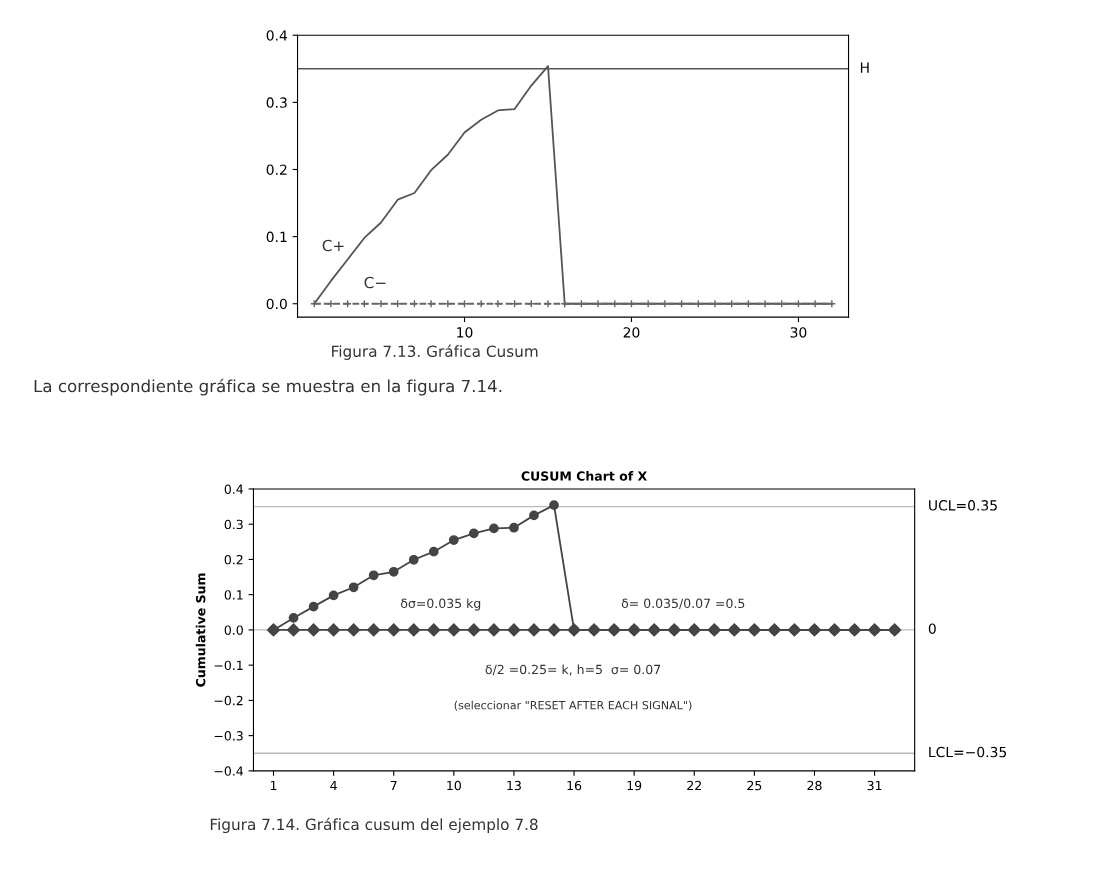 The width and height of the screenshot is (1102, 881). What do you see at coordinates (228, 736) in the screenshot?
I see `y-tick-label: −0.3` at bounding box center [228, 736].